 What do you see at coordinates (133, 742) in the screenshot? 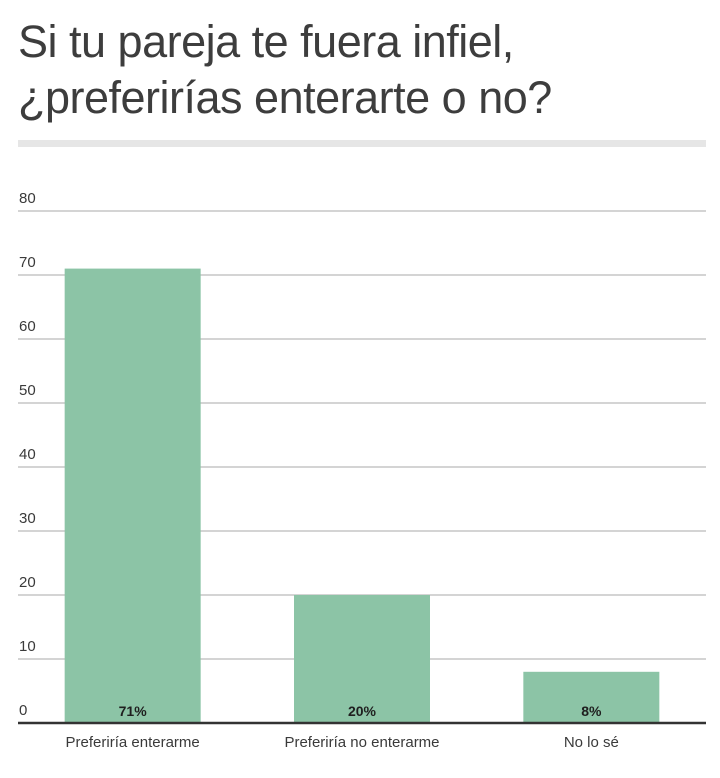
I see `x-category-label: Preferiría enterarme` at bounding box center [133, 742].